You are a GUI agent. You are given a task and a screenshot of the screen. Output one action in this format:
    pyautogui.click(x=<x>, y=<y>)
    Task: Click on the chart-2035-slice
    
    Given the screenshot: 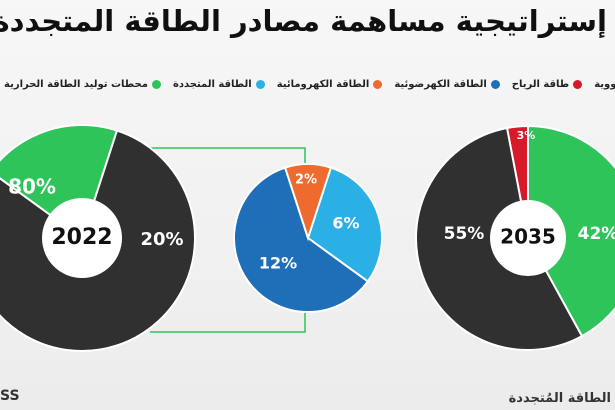 What is the action you would take?
    pyautogui.click(x=571, y=231)
    